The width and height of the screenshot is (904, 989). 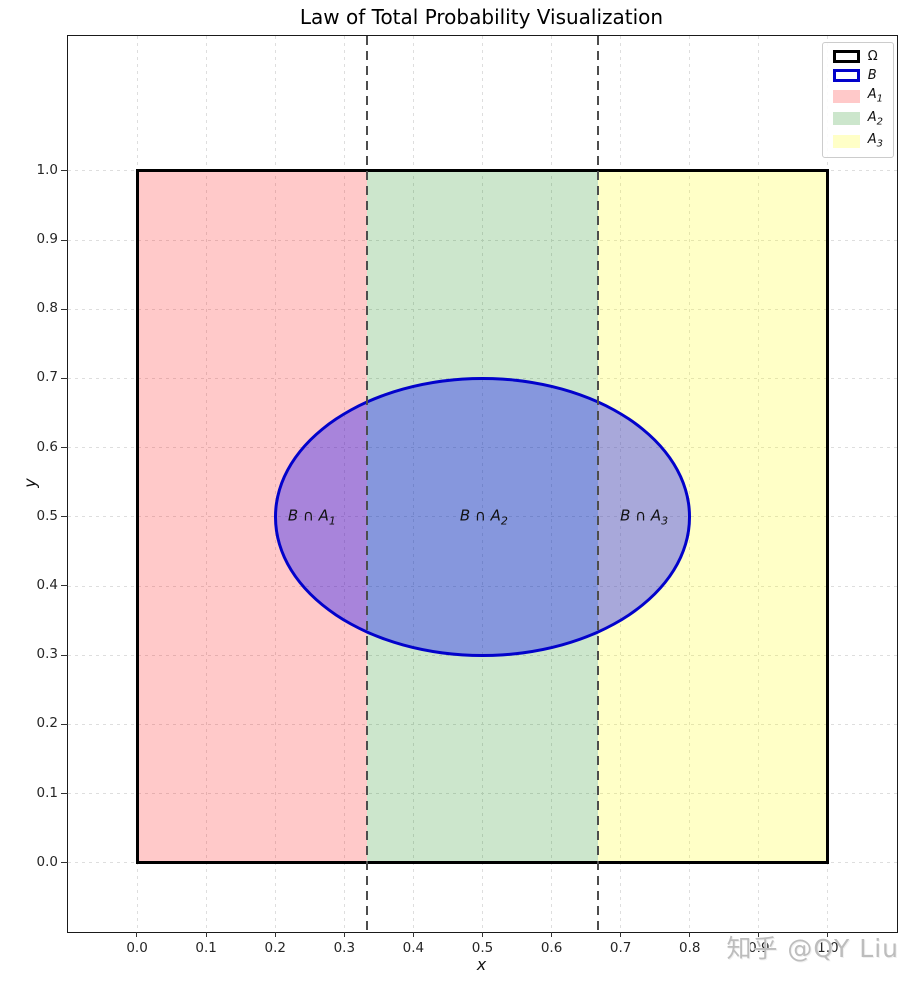 I want to click on watermark: 知乎 @QY Liu, so click(x=812, y=948).